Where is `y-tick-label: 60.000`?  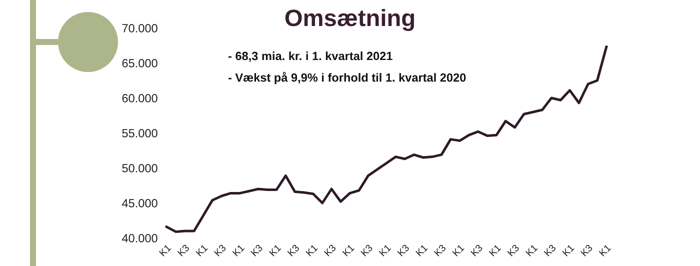 y-tick-label: 60.000 is located at coordinates (140, 98).